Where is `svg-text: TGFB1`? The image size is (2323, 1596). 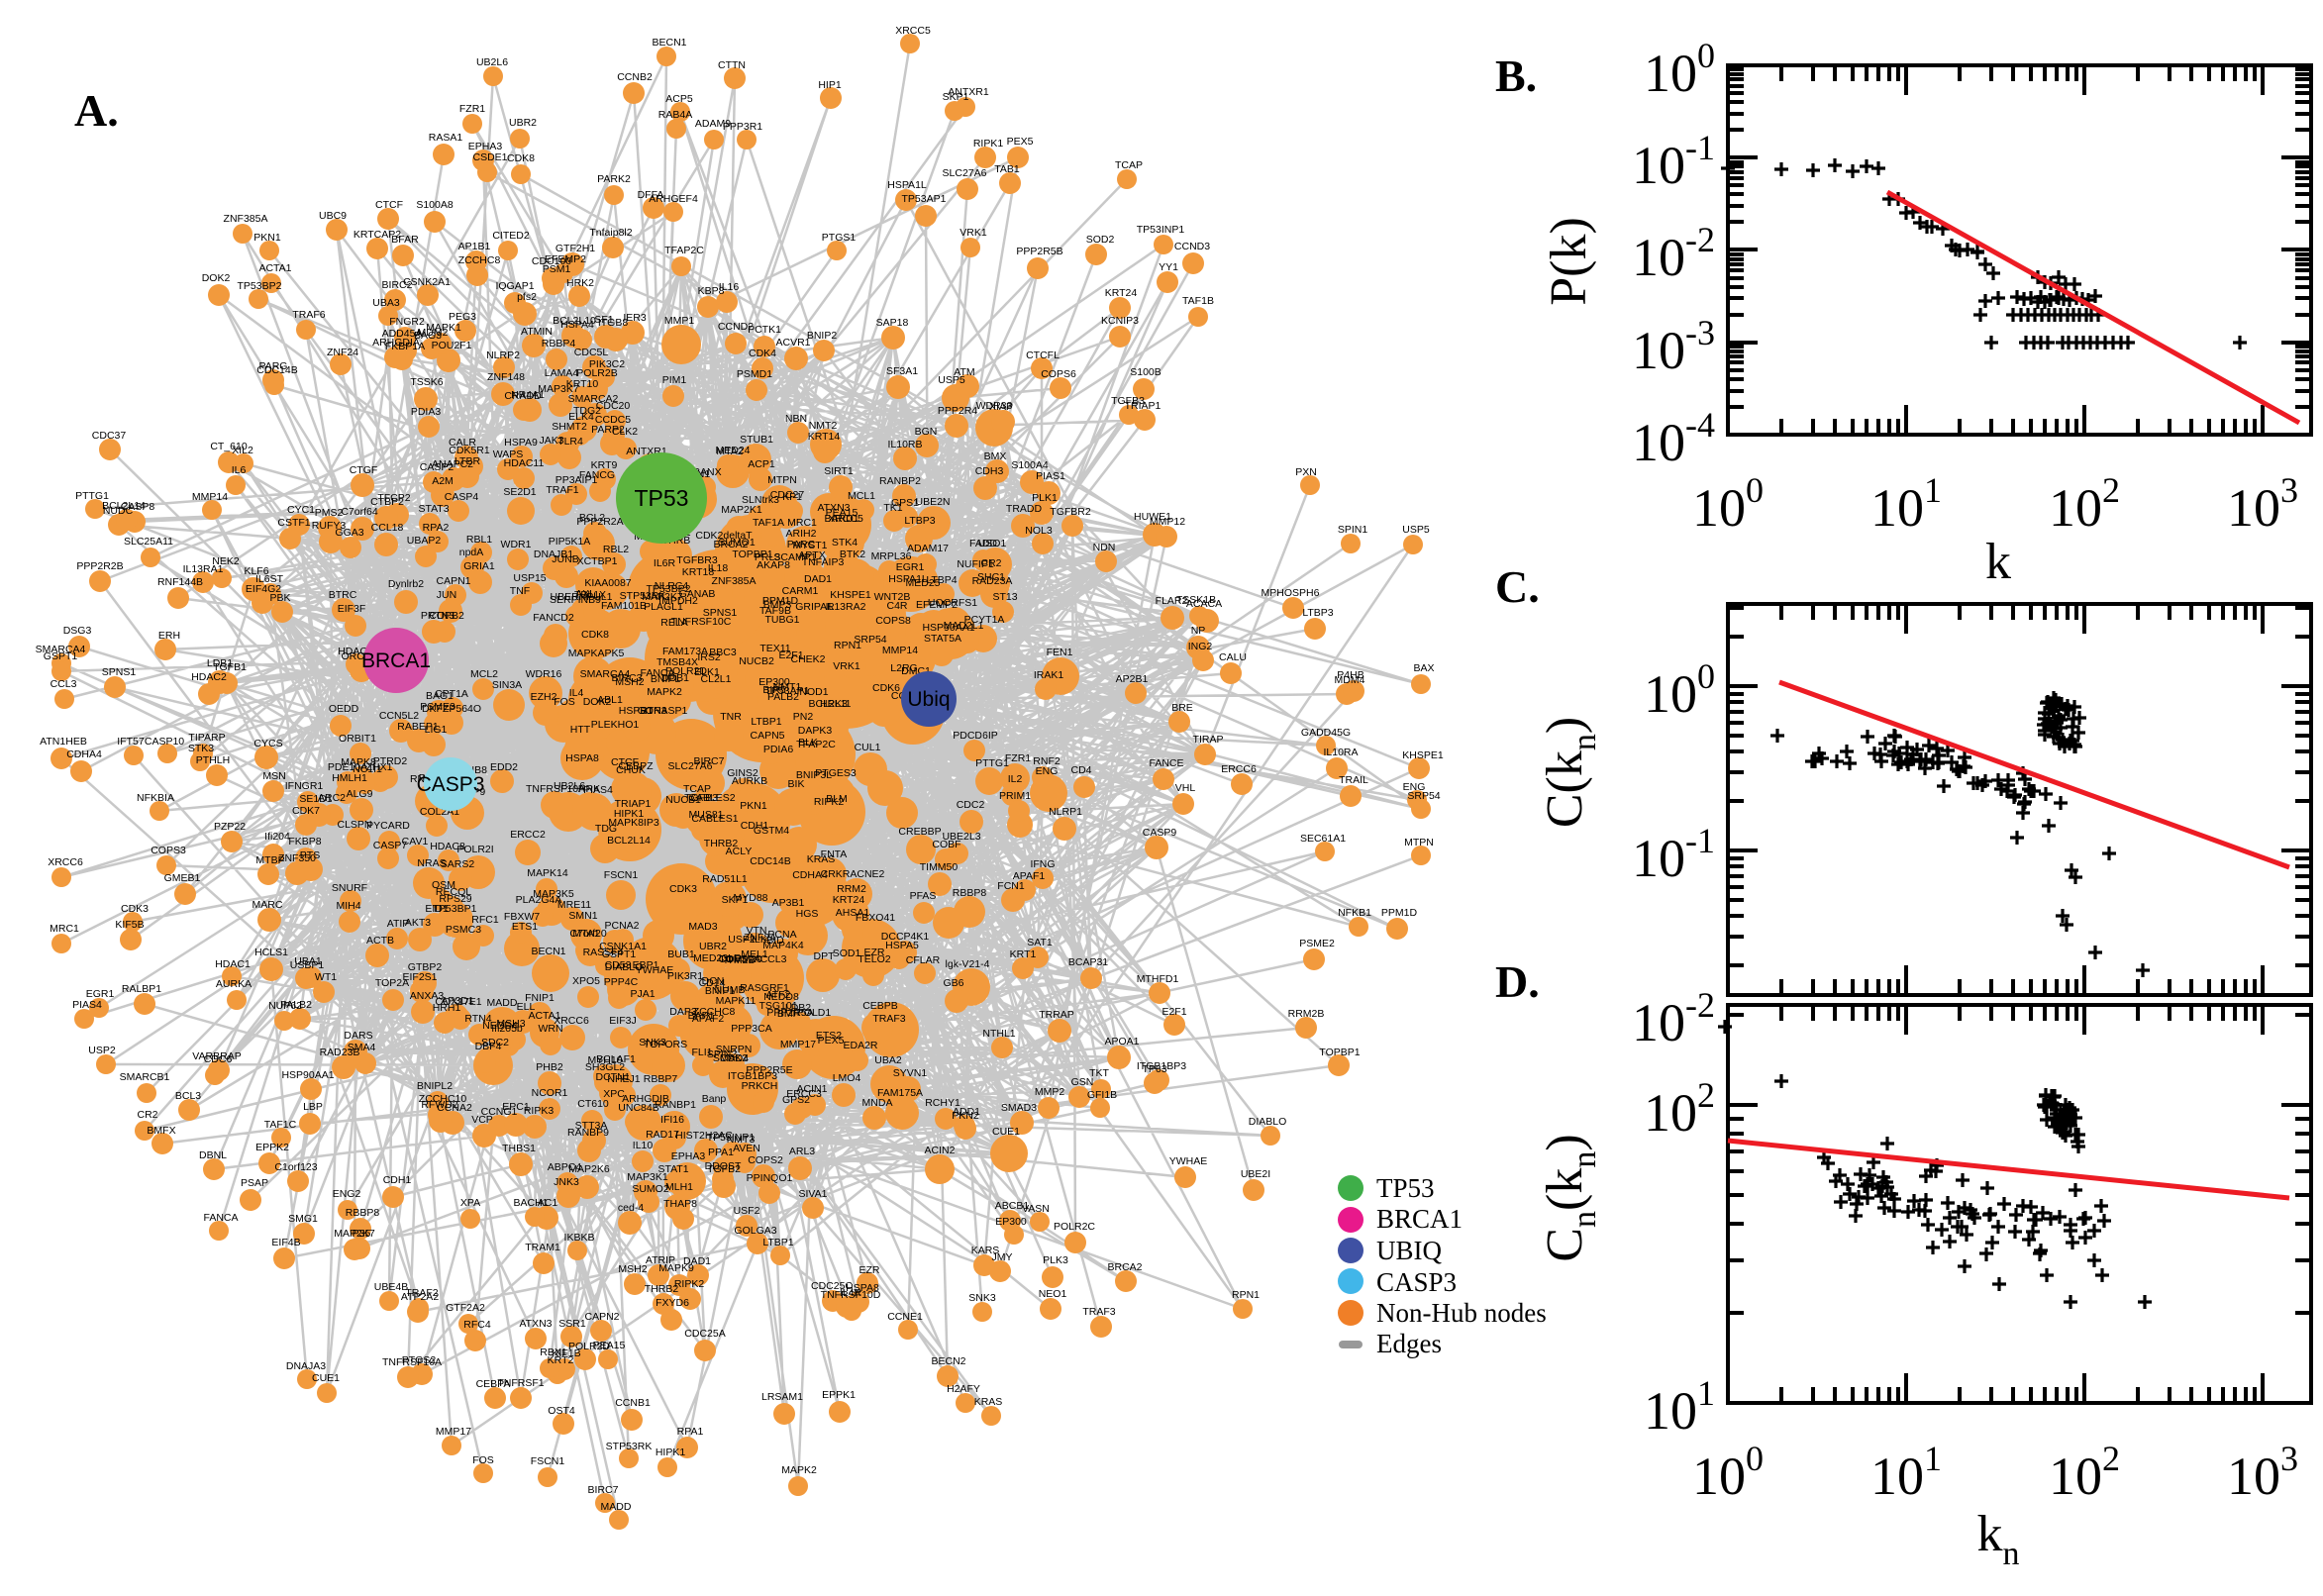 svg-text: TGFB1 is located at coordinates (230, 667).